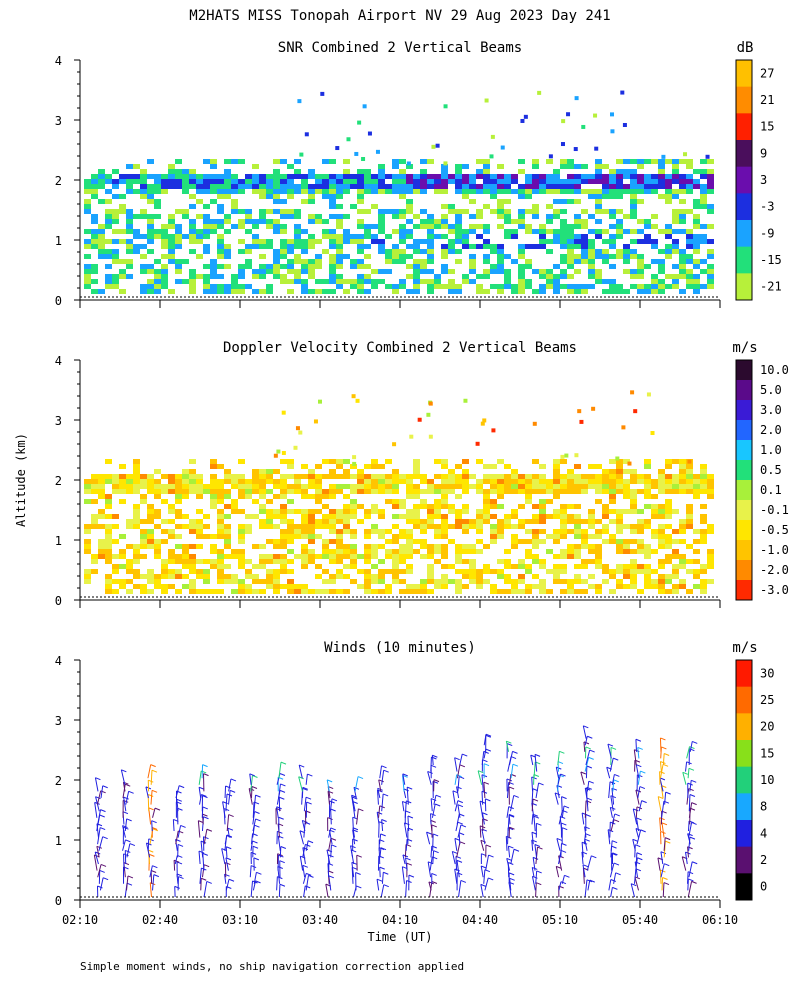  Describe the element at coordinates (774, 530) in the screenshot. I see `colorbar-label: -0.5` at that location.